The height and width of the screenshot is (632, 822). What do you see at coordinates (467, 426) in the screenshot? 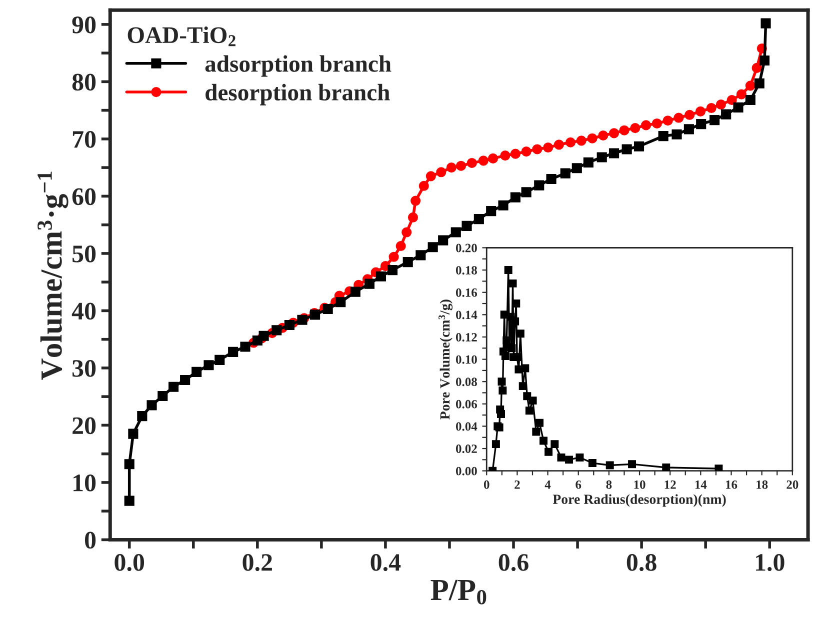
I see `y-tick-label: 0.04` at bounding box center [467, 426].